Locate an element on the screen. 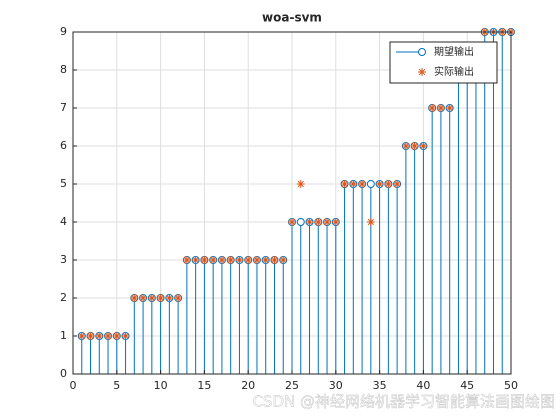 The height and width of the screenshot is (420, 560). y-tick-label: 9 is located at coordinates (63, 31).